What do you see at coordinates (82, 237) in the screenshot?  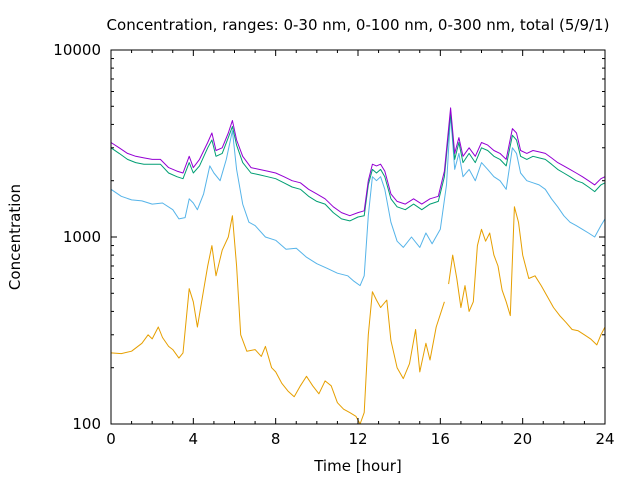 I see `y-tick-label: 1000` at bounding box center [82, 237].